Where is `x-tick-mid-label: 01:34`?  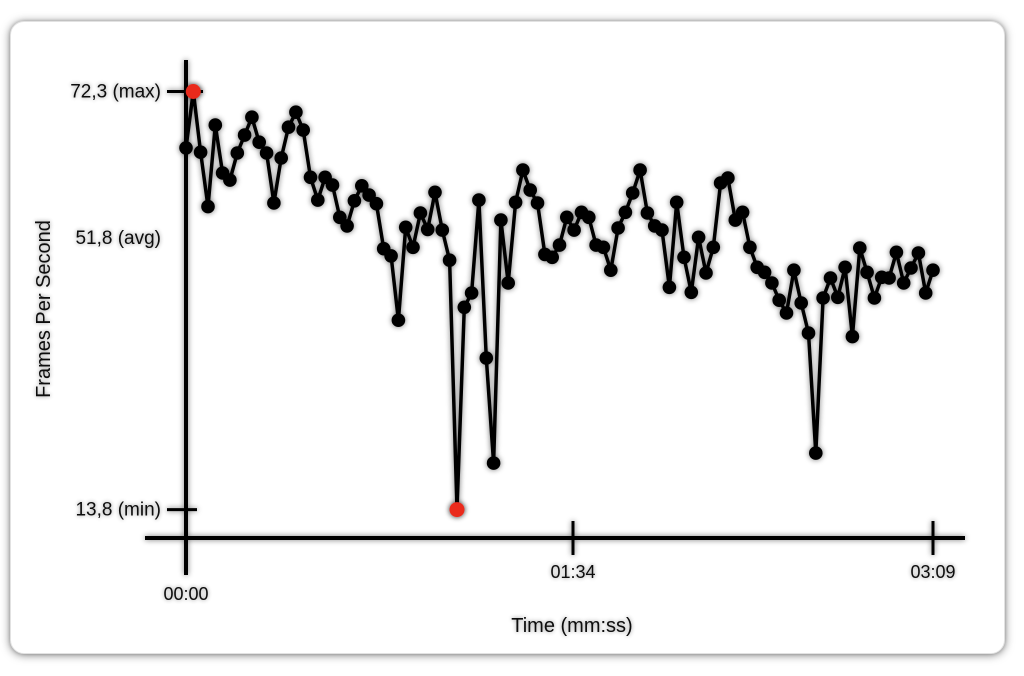 x-tick-mid-label: 01:34 is located at coordinates (572, 572).